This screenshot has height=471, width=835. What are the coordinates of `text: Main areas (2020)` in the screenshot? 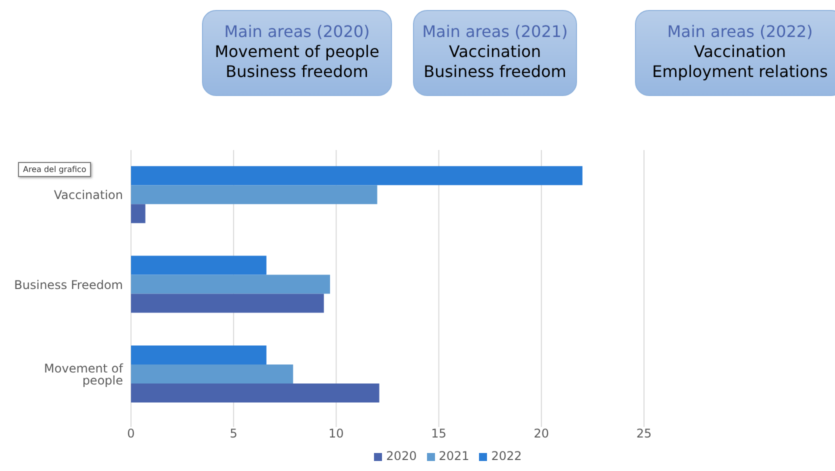 It's located at (297, 32).